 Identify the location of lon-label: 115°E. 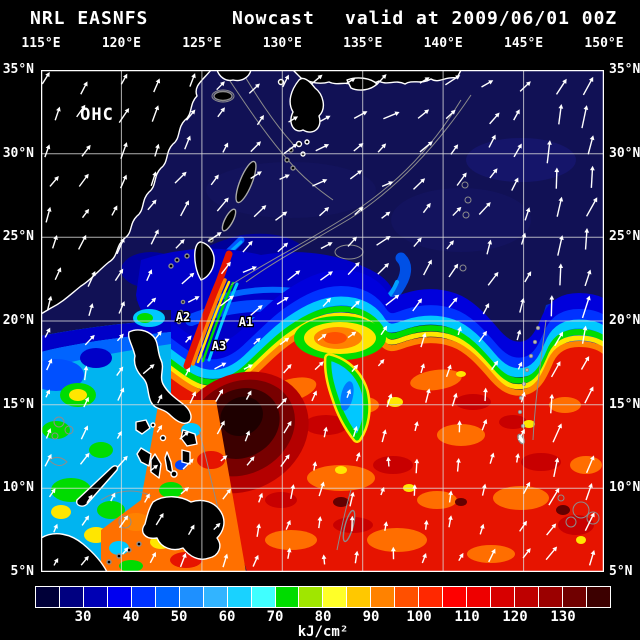
(41, 43).